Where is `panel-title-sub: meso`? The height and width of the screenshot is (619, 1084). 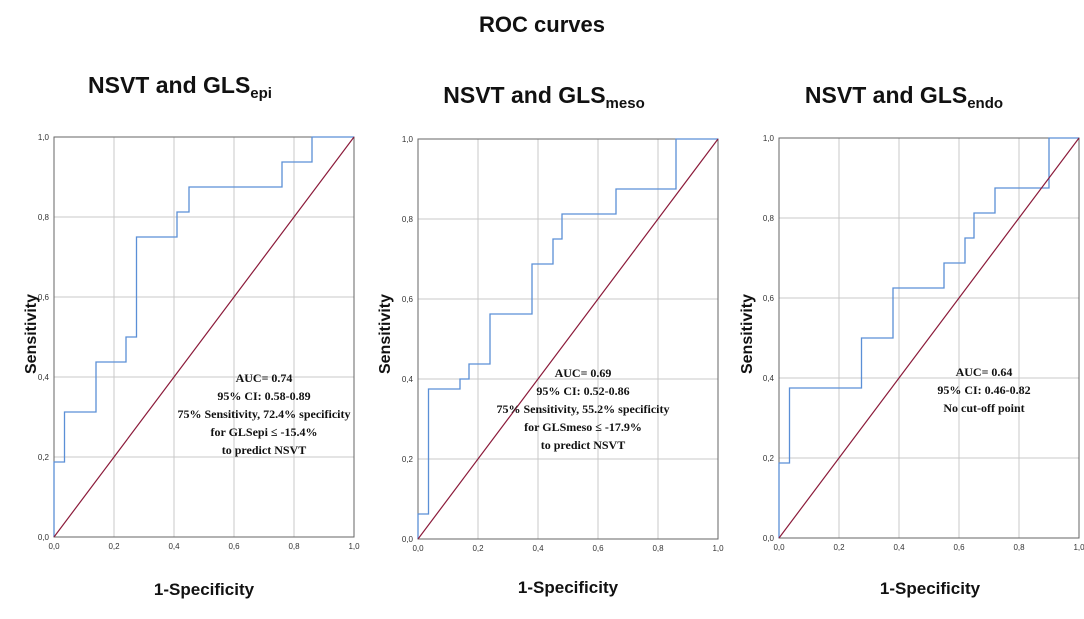
panel-title-sub: meso is located at coordinates (625, 103).